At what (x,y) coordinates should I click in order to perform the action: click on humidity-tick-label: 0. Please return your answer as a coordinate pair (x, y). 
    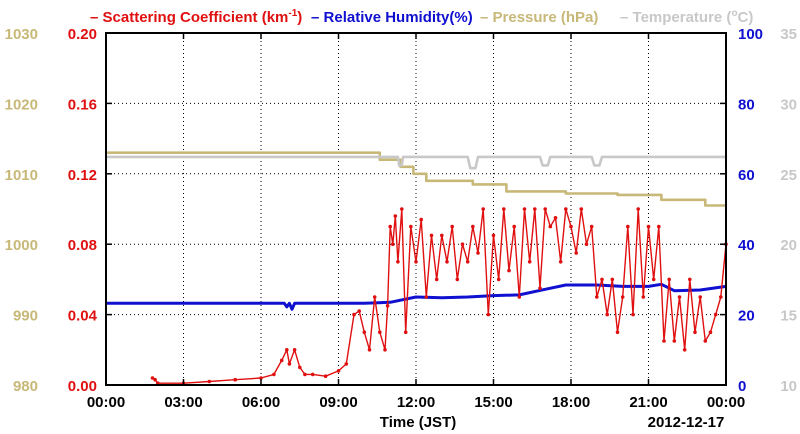
    Looking at the image, I should click on (742, 386).